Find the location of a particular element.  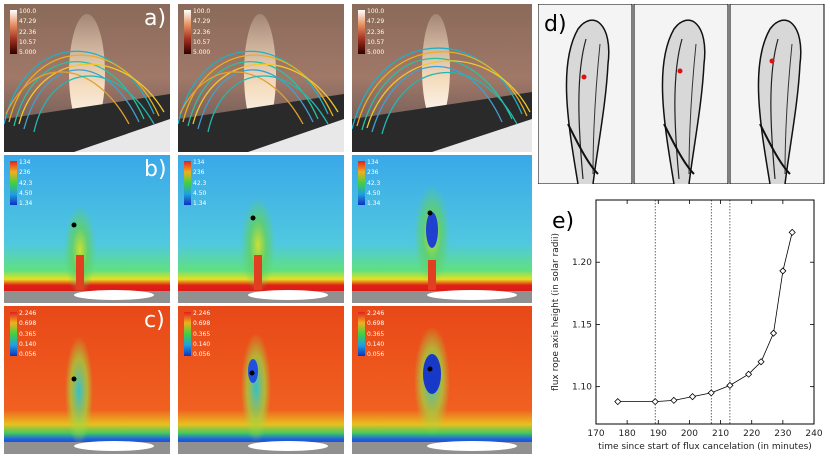

x-axis-ticks: 170 180 190 200 210 220 230 240 is located at coordinates (705, 319).